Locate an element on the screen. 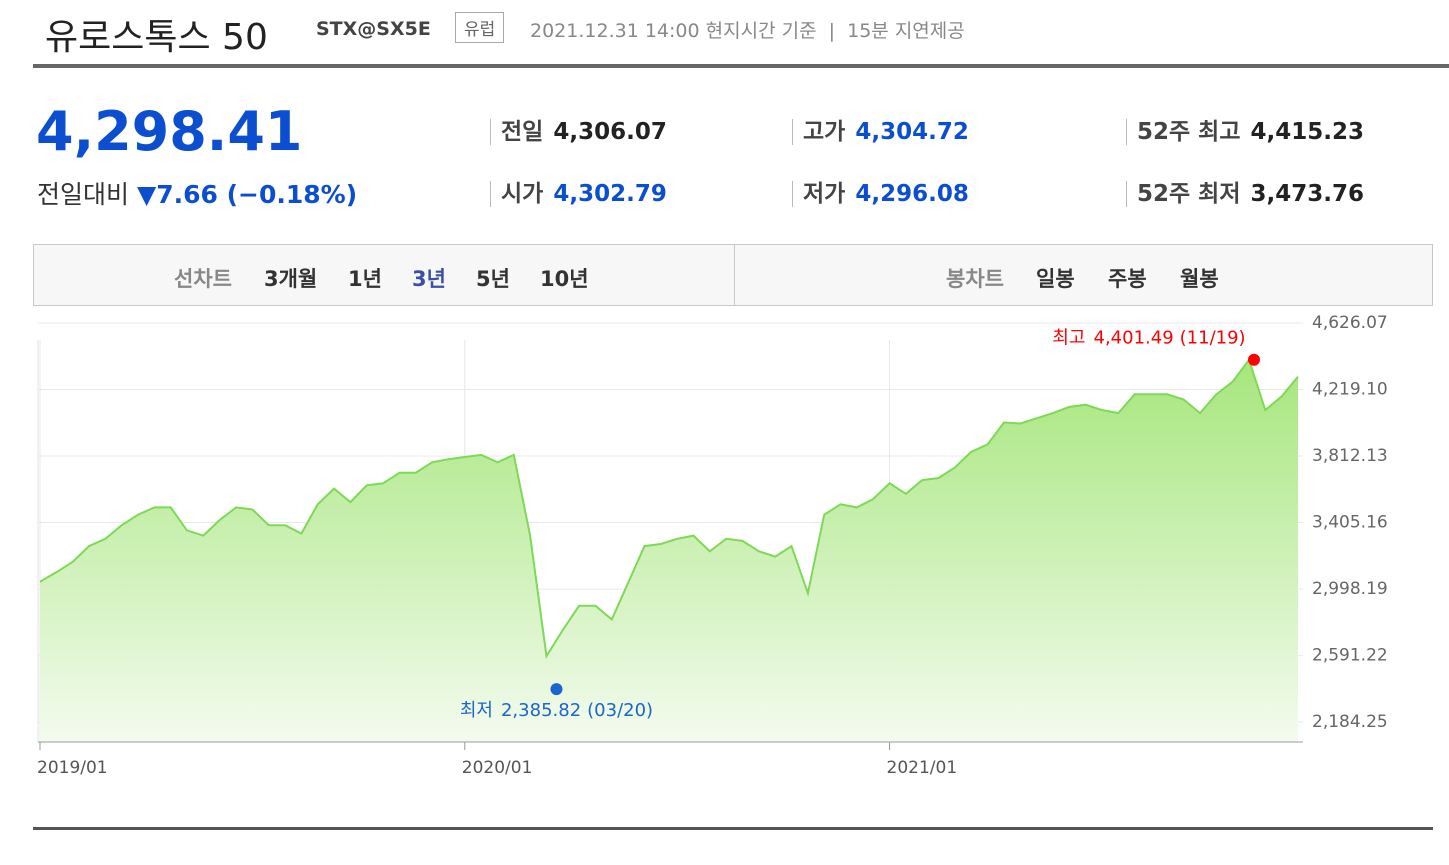 The width and height of the screenshot is (1449, 865). change-row: 전일대비 ▼7.66 (−0.18%) is located at coordinates (197, 193).